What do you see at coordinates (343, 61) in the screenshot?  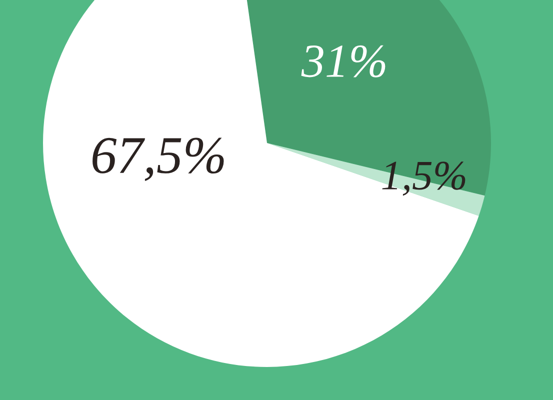 I see `data-label: 31%` at bounding box center [343, 61].